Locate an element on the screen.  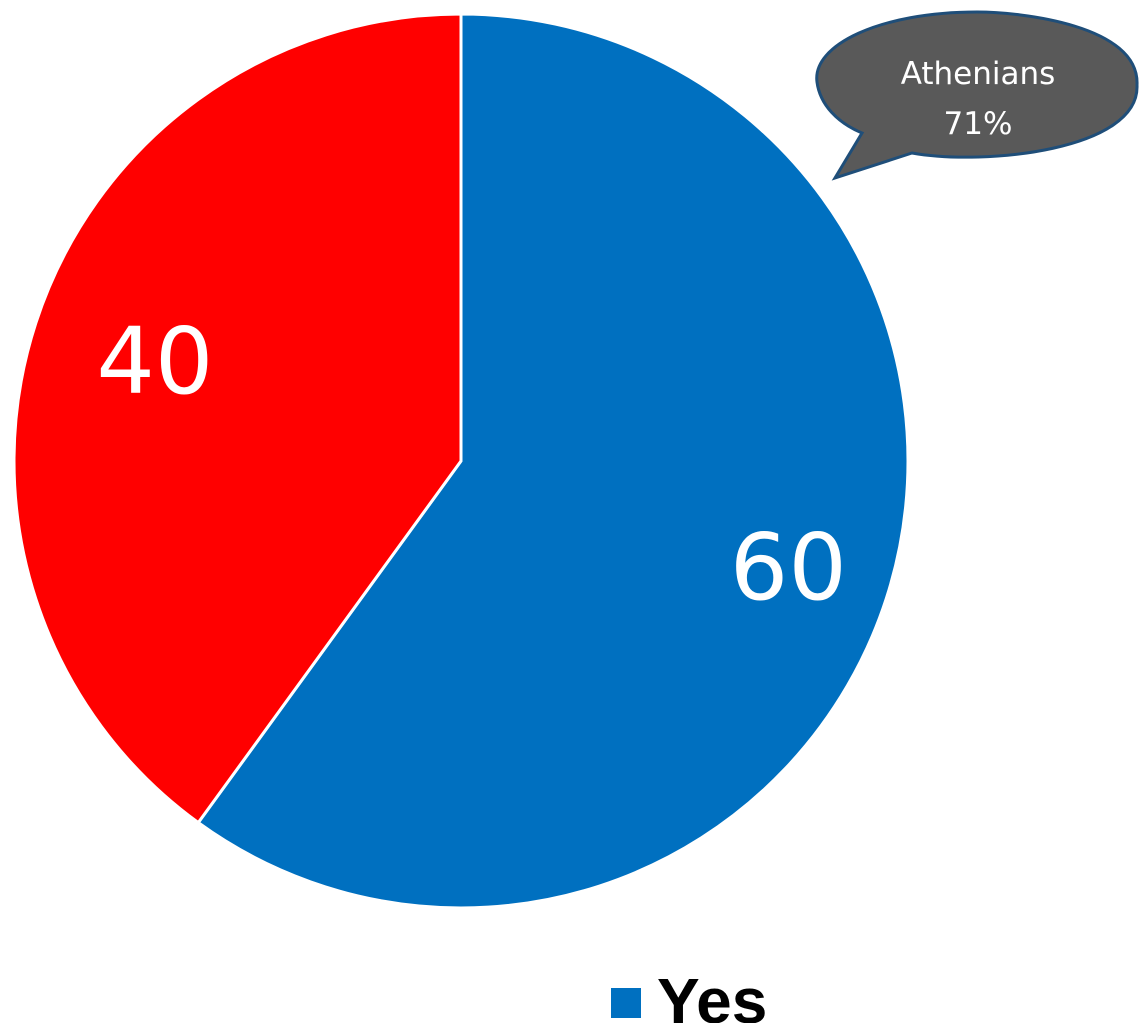
callout-bubble is located at coordinates (977, 95).